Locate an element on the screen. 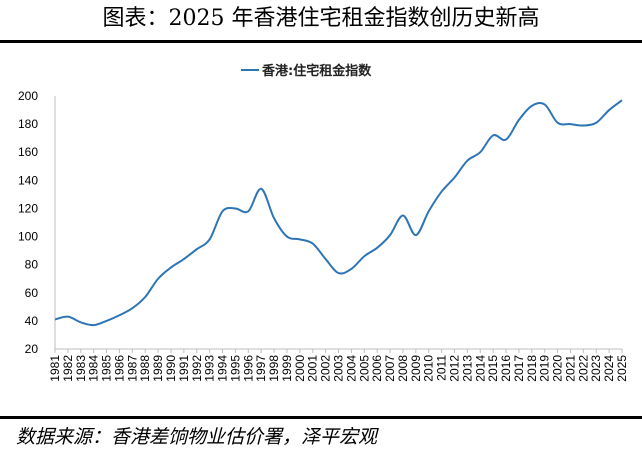 The height and width of the screenshot is (464, 642). x-tick-label: 1983 is located at coordinates (81, 368).